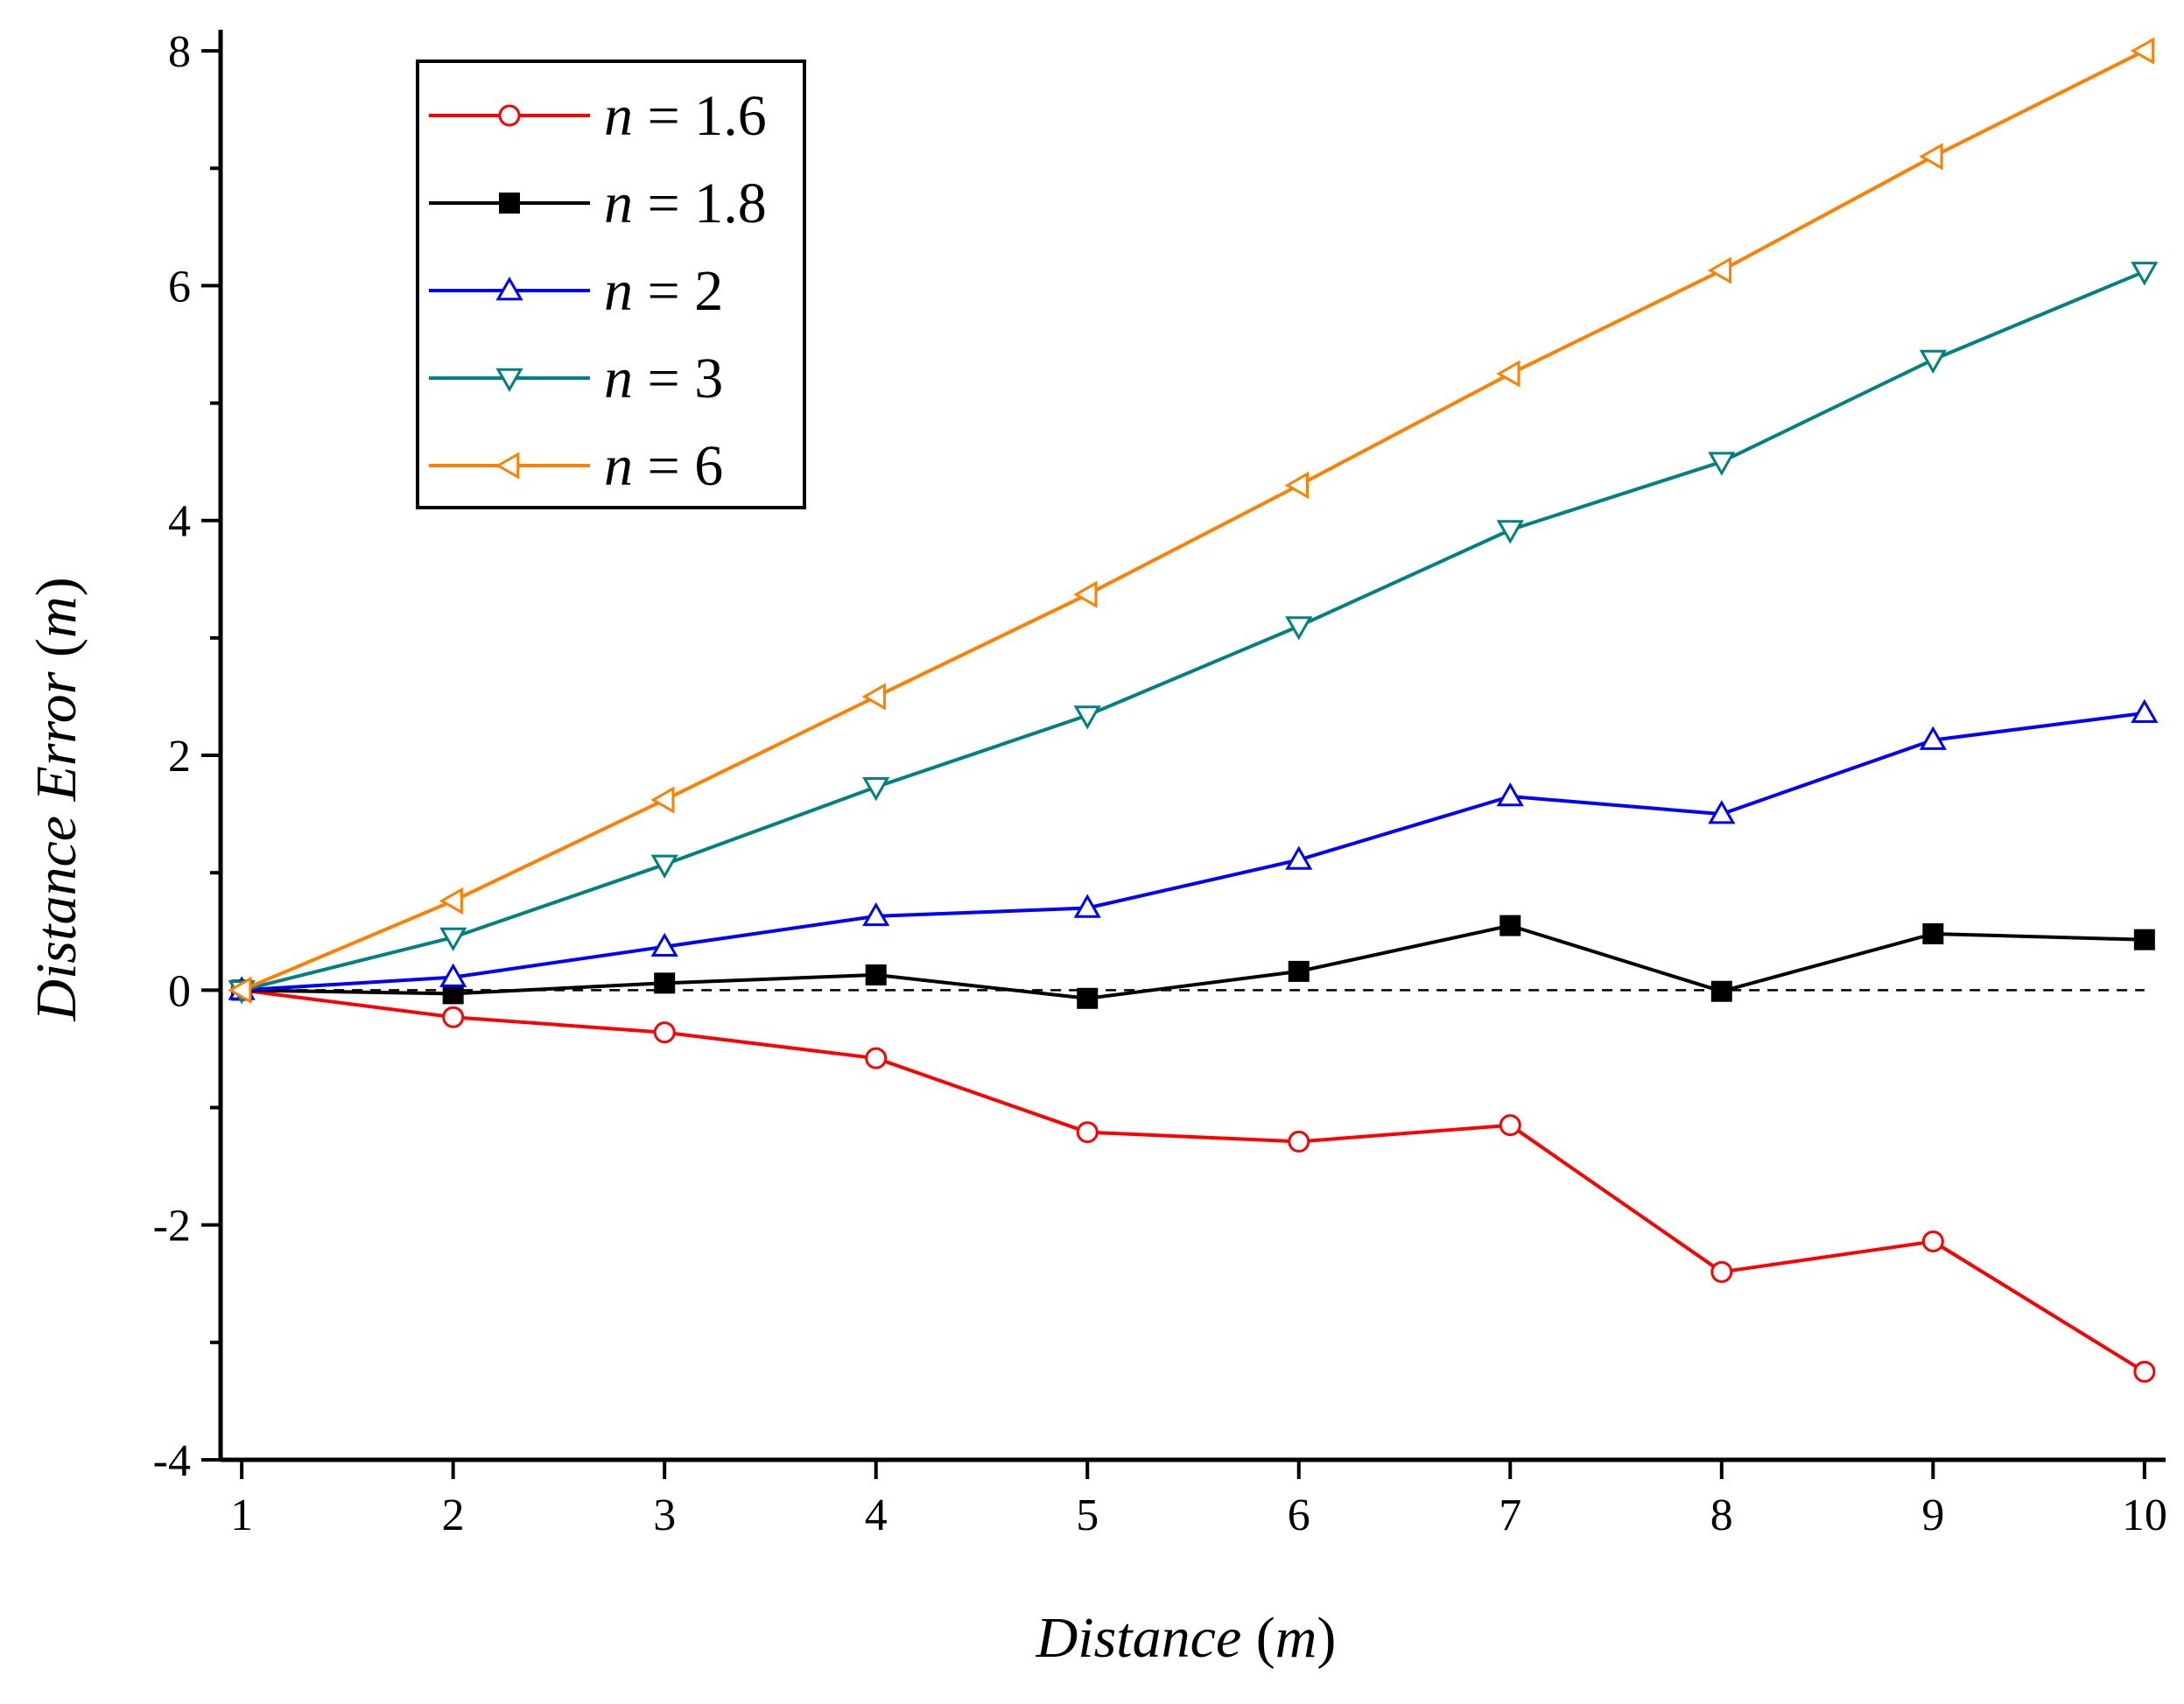 The height and width of the screenshot is (1704, 2184). I want to click on y-tick-label: 0, so click(179, 991).